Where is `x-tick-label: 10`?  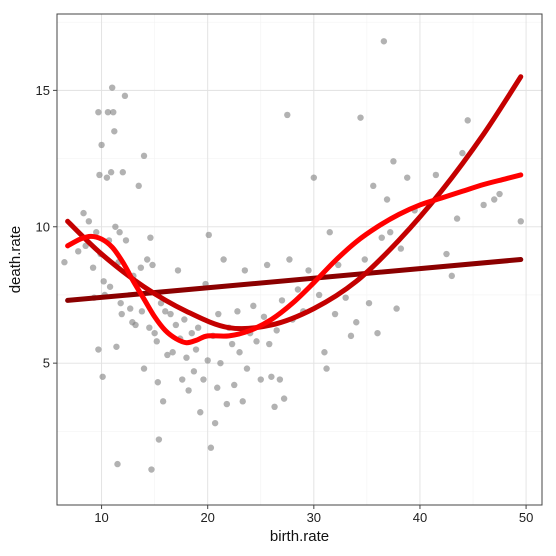
x-tick-label: 10 is located at coordinates (101, 517).